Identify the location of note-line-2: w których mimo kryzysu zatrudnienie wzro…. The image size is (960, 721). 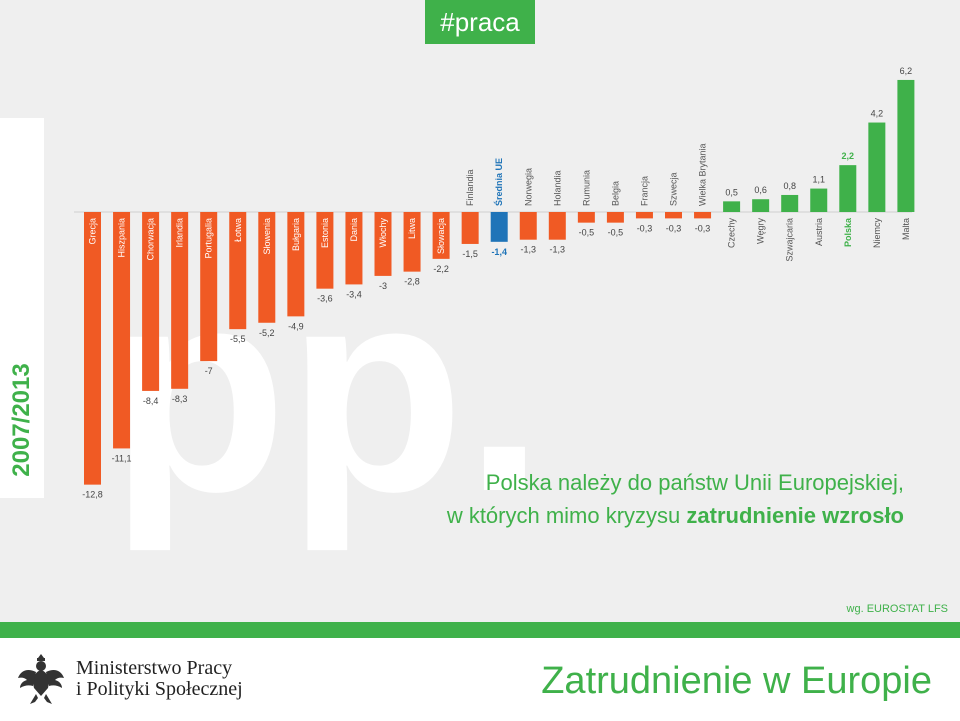
(675, 515).